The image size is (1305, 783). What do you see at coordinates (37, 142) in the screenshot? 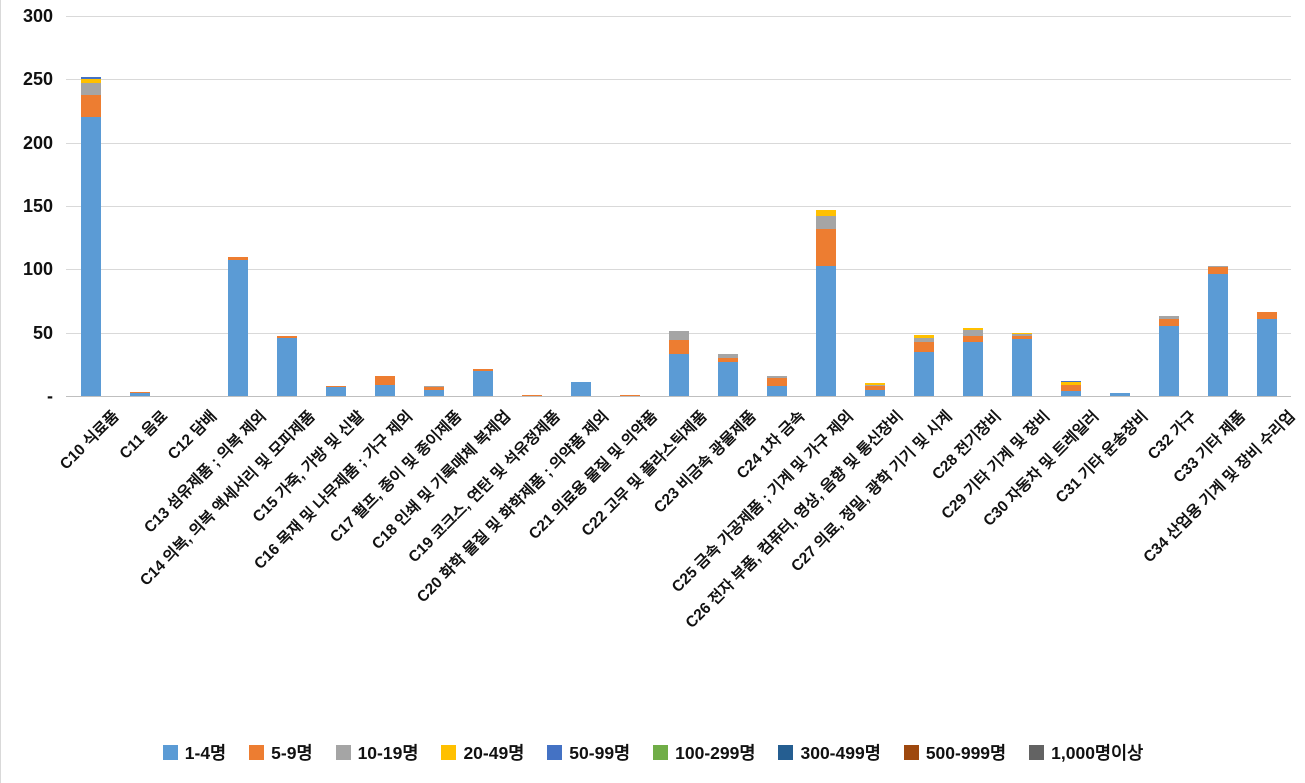
I see `y-axis-tick-label: 200` at bounding box center [37, 142].